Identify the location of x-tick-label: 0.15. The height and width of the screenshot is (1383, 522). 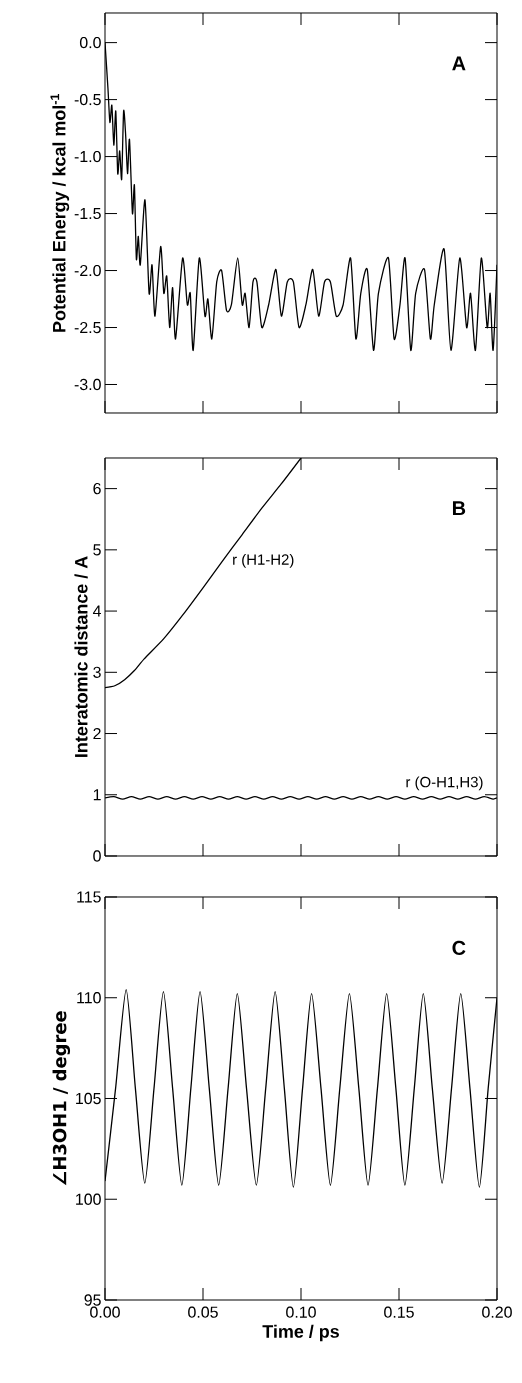
(399, 1312).